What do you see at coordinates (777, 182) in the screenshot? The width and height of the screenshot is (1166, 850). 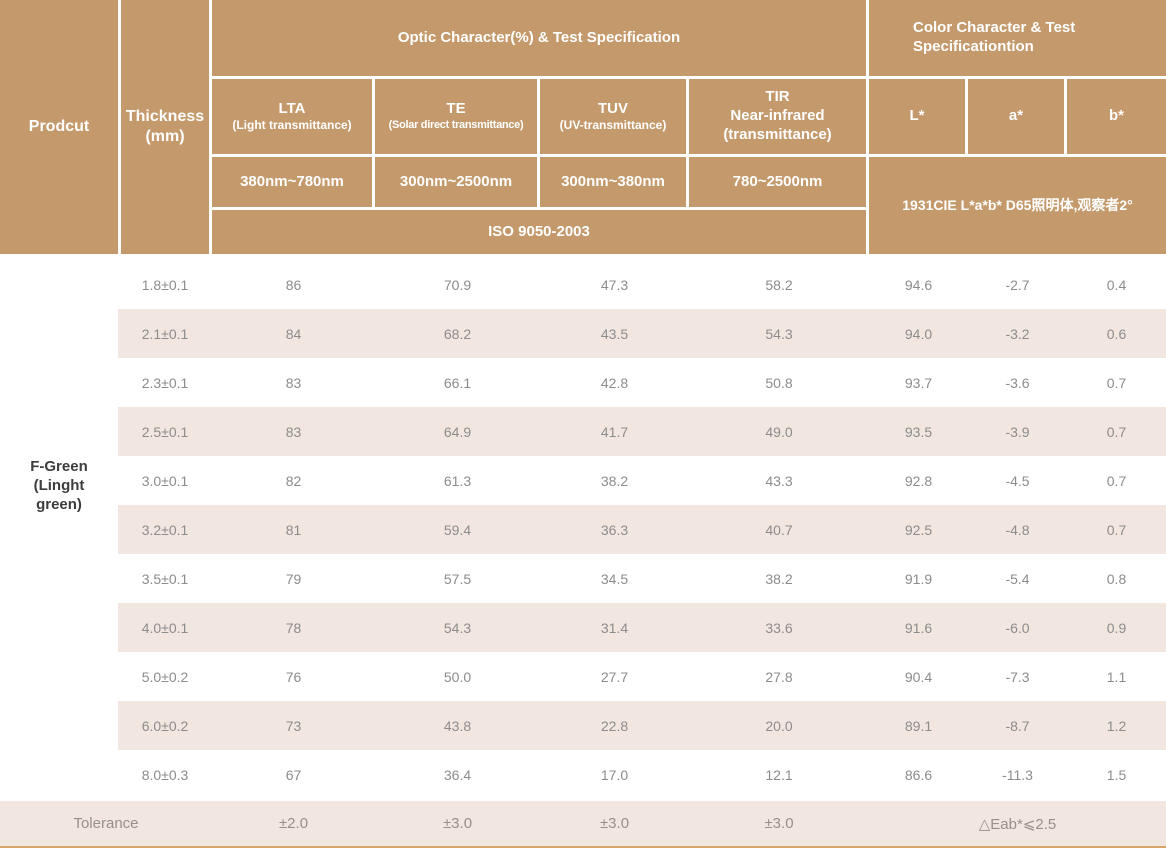 I see `header-tir-range: 780~2500nm` at bounding box center [777, 182].